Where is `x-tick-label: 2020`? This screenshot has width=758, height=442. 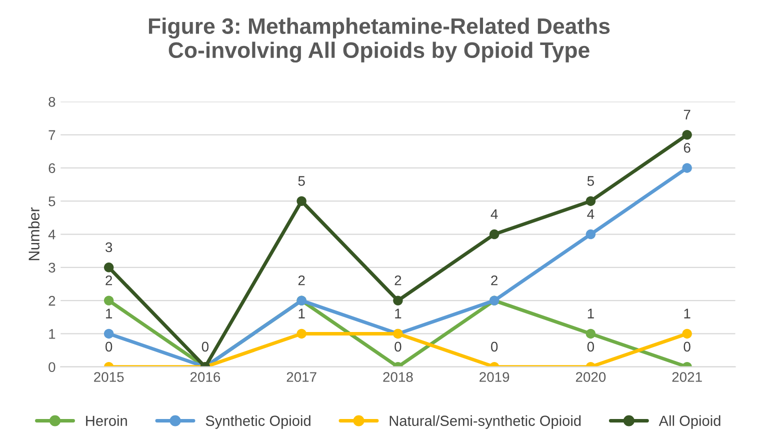
x-tick-label: 2020 is located at coordinates (591, 377).